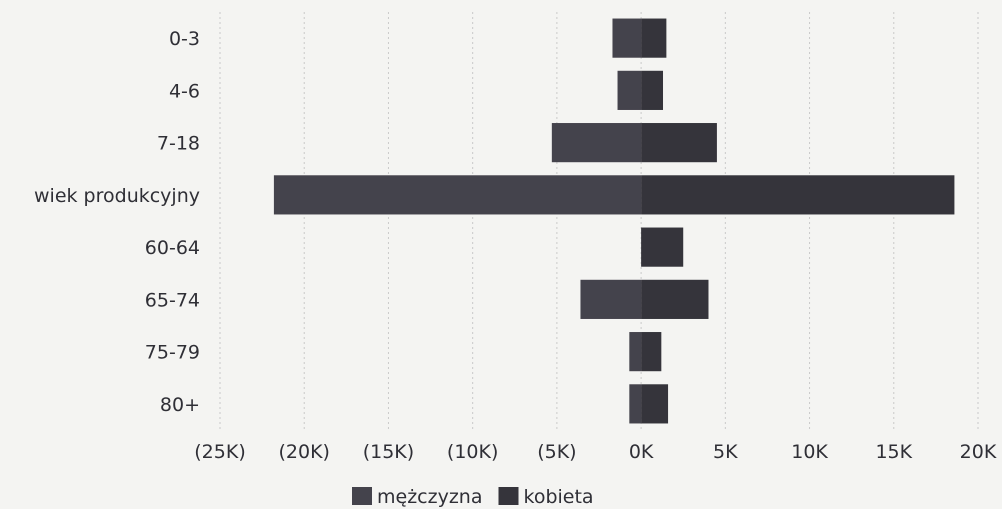  I want to click on category-label: 80+, so click(180, 405).